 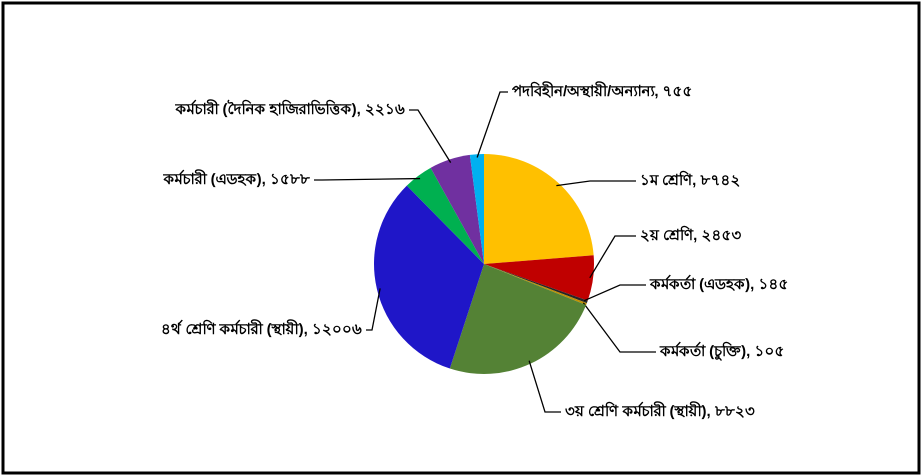 What do you see at coordinates (602, 91) in the screenshot?
I see `slice-label: পদবিহীন/অস্থায়ী/অন্যান্য, ৭৫৫` at bounding box center [602, 91].